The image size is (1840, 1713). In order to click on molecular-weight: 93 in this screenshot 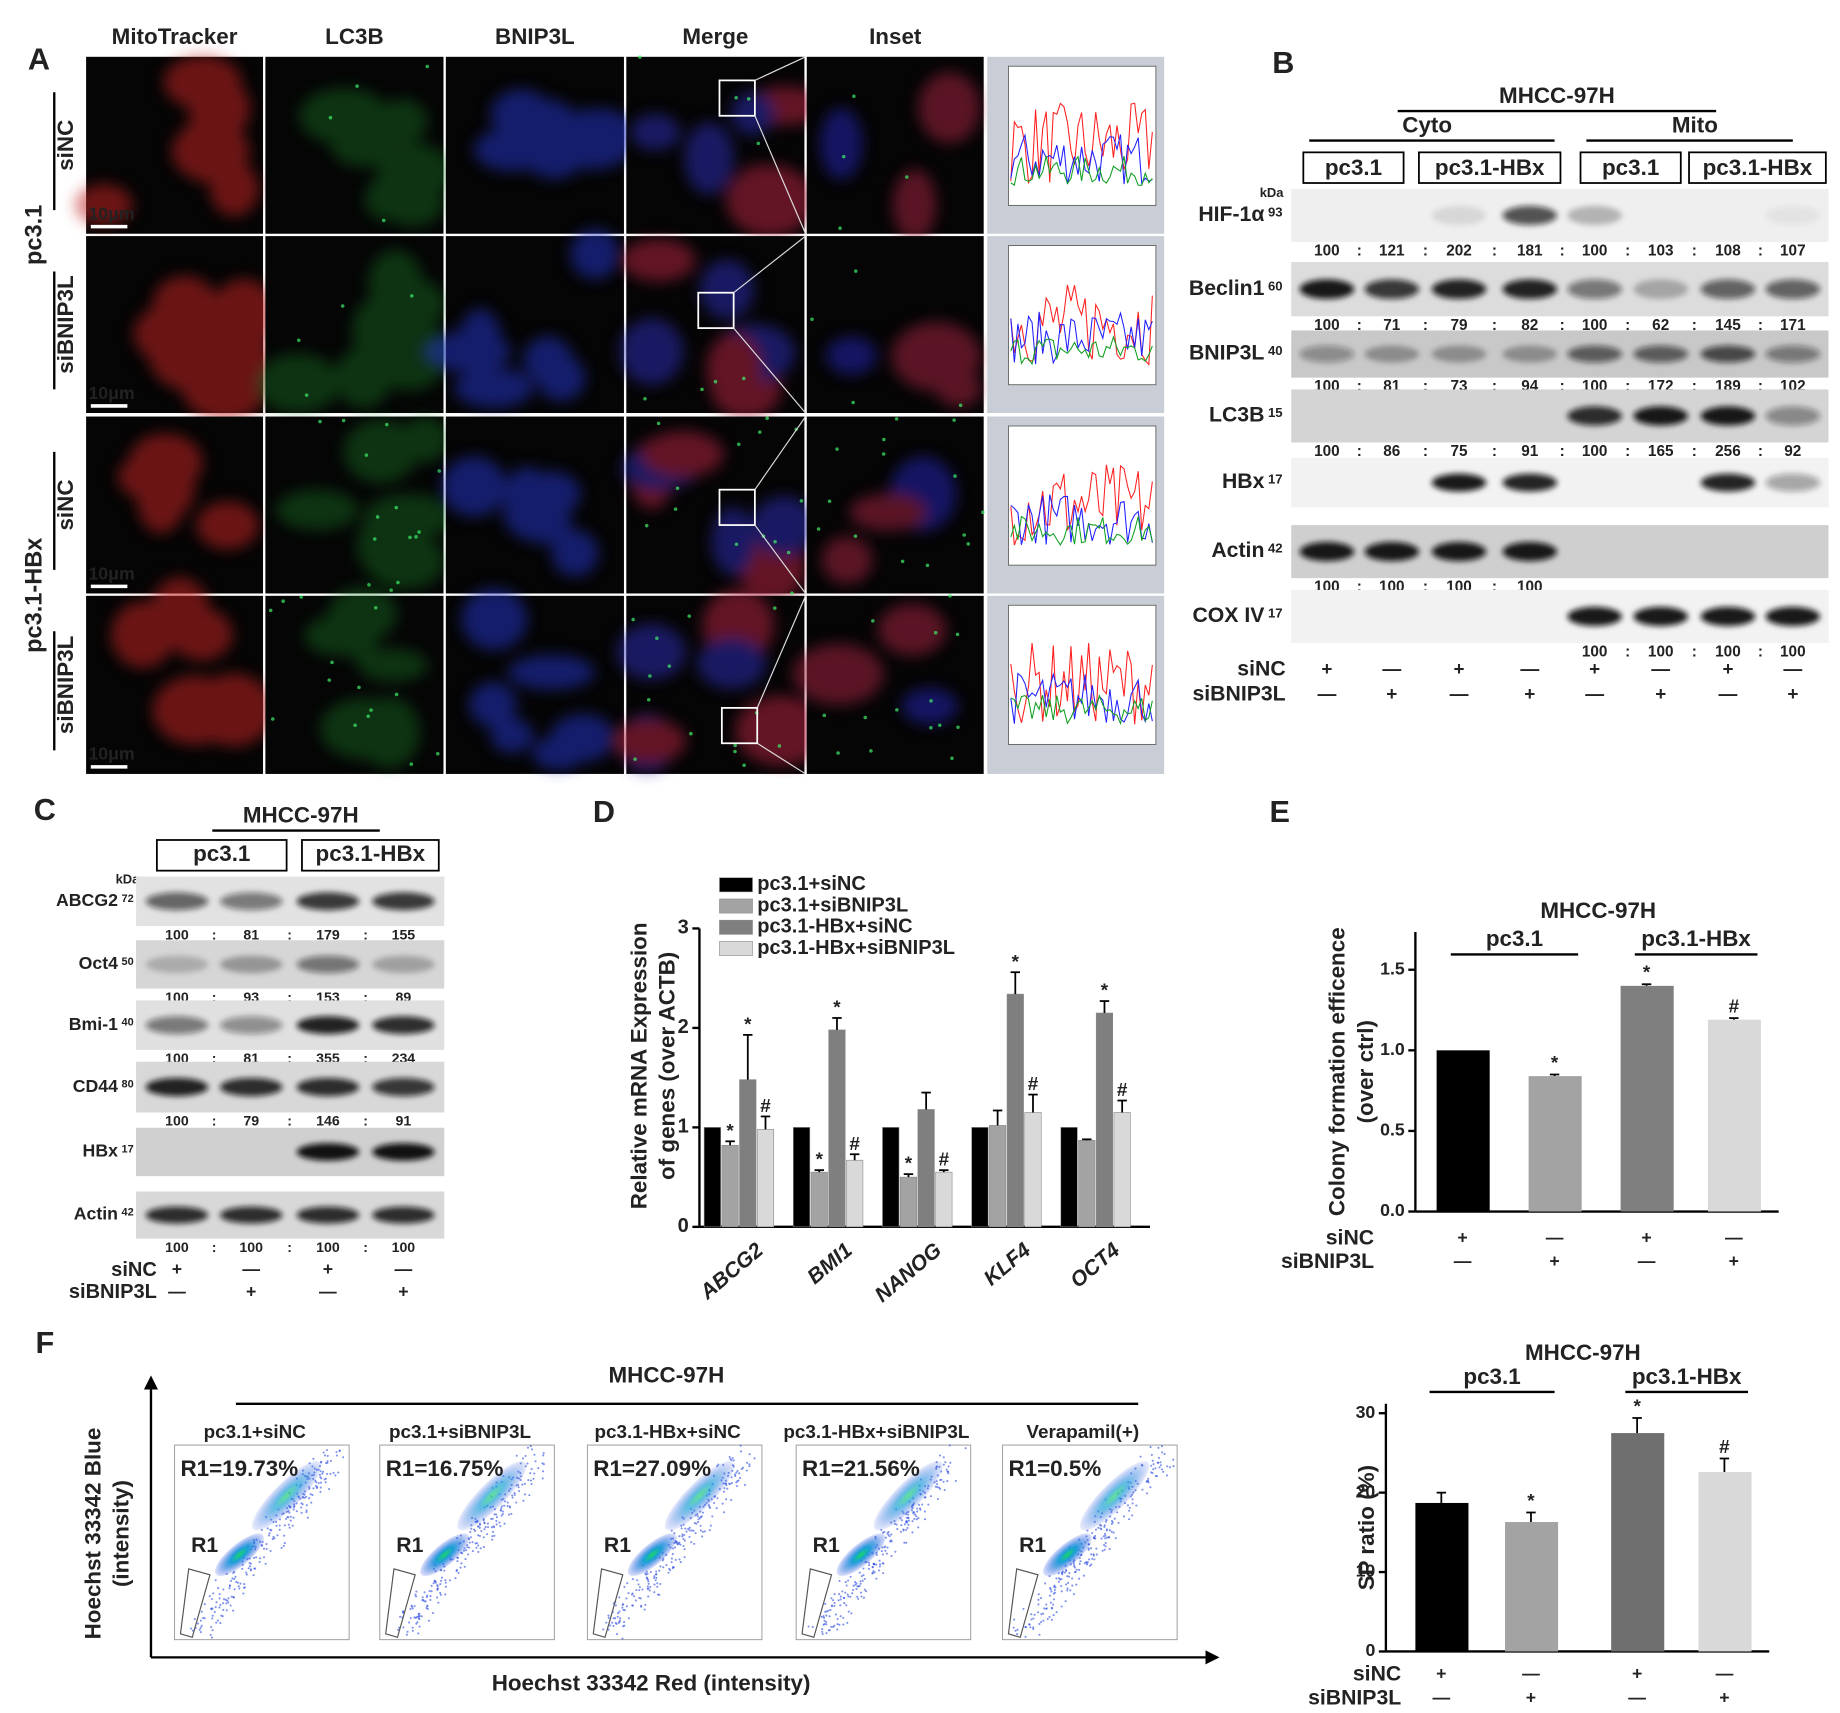, I will do `click(1275, 212)`.